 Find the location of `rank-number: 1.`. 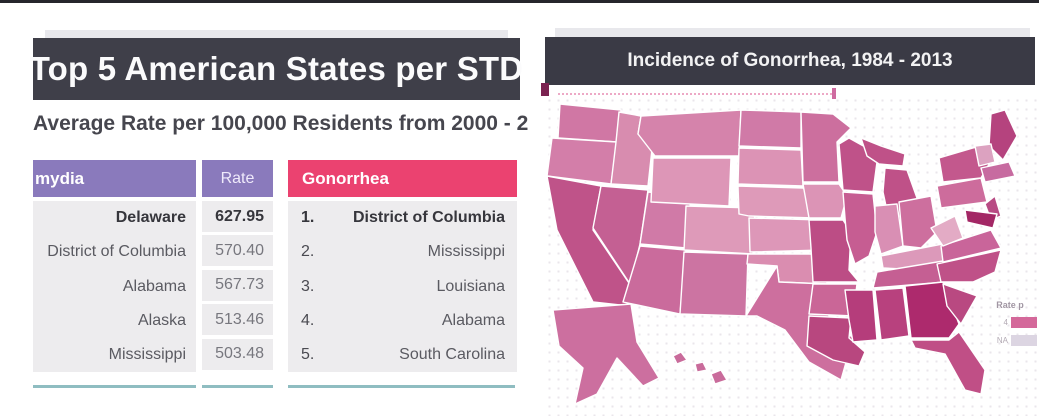

rank-number: 1. is located at coordinates (308, 218).